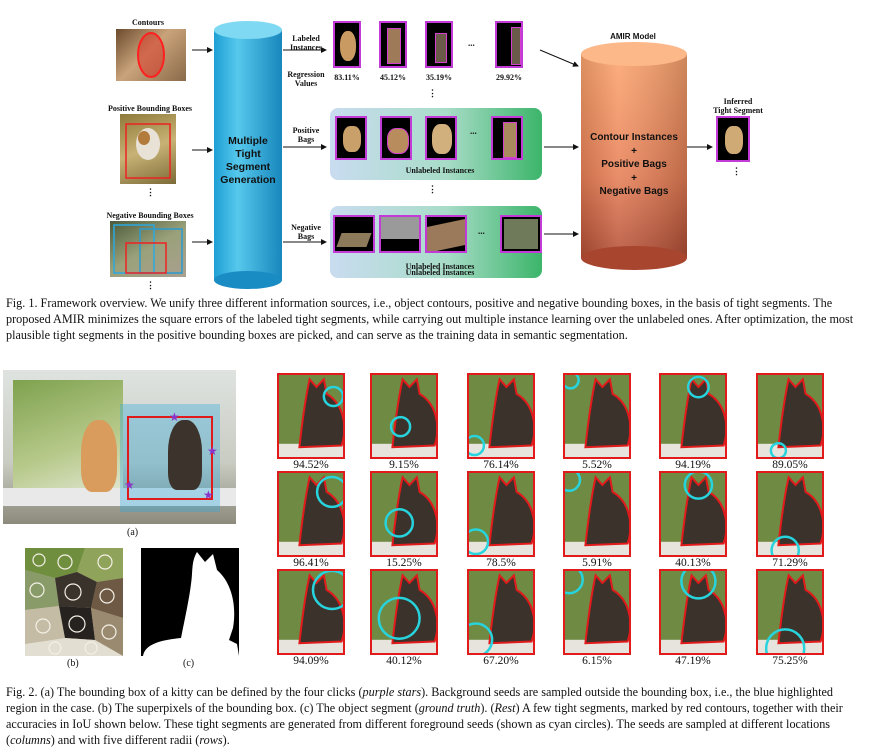  I want to click on label-line: Bags, so click(306, 139).